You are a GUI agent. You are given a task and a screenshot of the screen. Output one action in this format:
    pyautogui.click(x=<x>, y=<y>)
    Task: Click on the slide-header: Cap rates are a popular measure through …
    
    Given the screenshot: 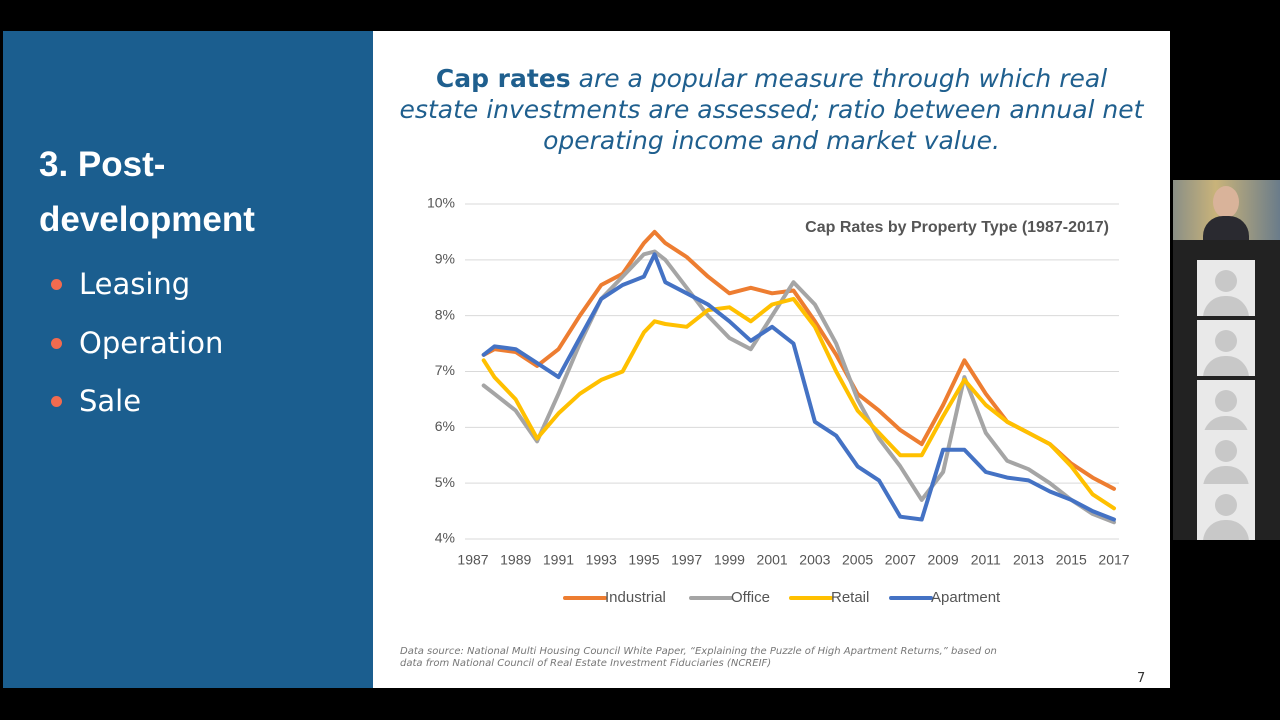 What is the action you would take?
    pyautogui.click(x=771, y=109)
    